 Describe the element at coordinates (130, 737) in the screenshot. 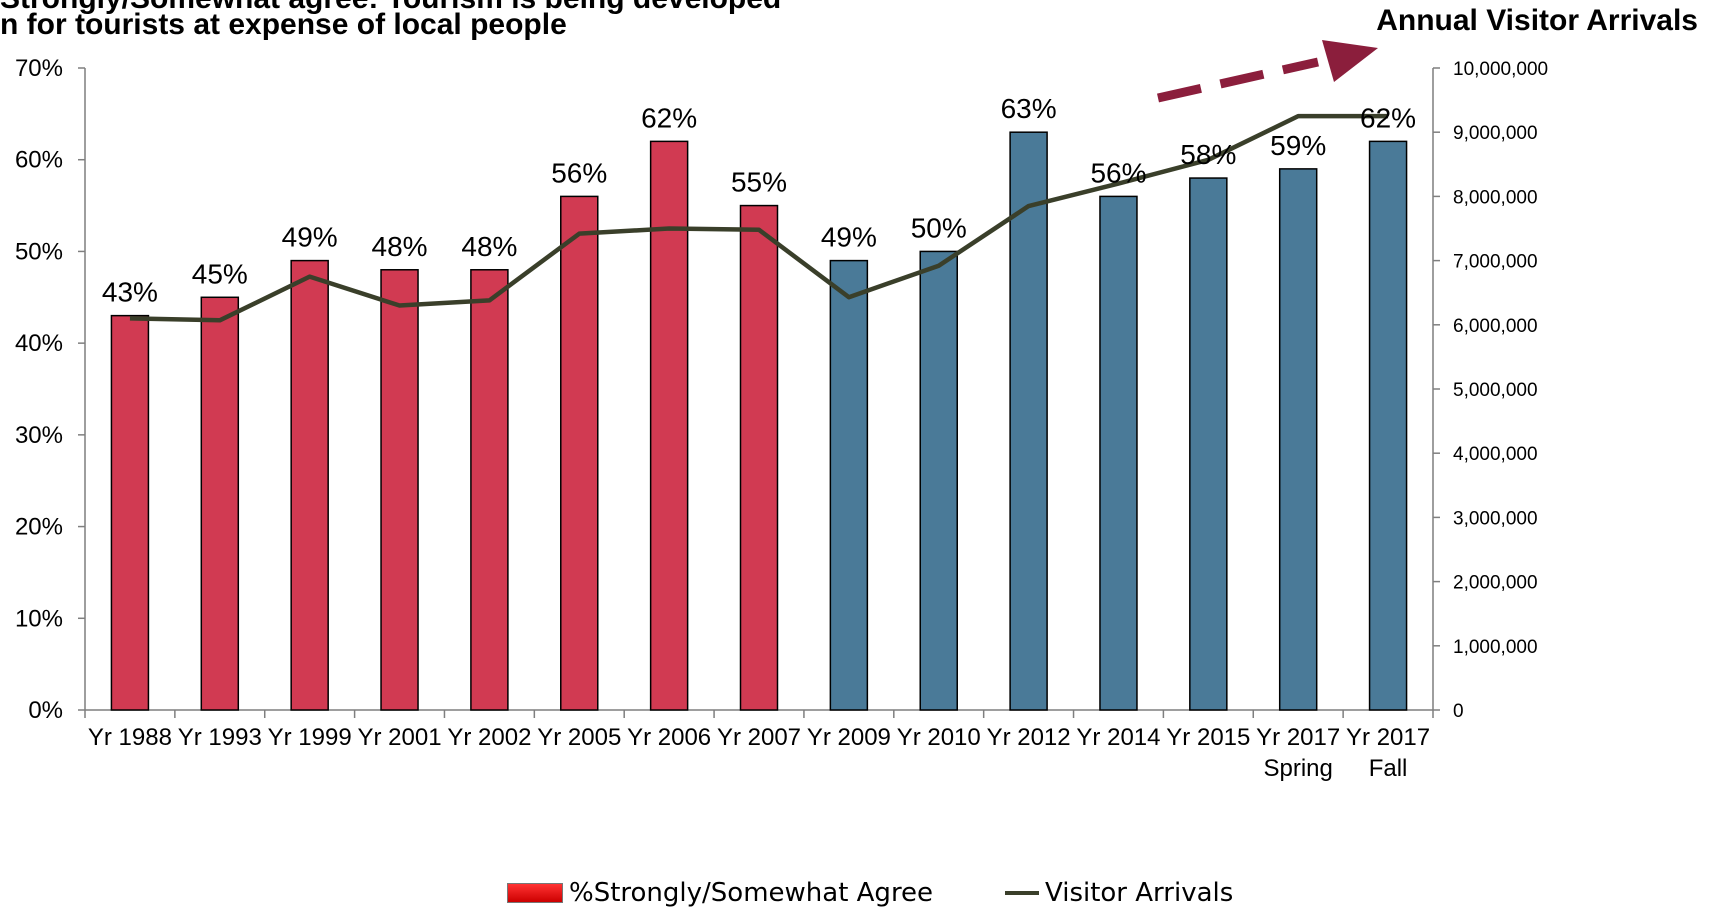

I see `x-axis-tick-label: Yr 1988` at that location.